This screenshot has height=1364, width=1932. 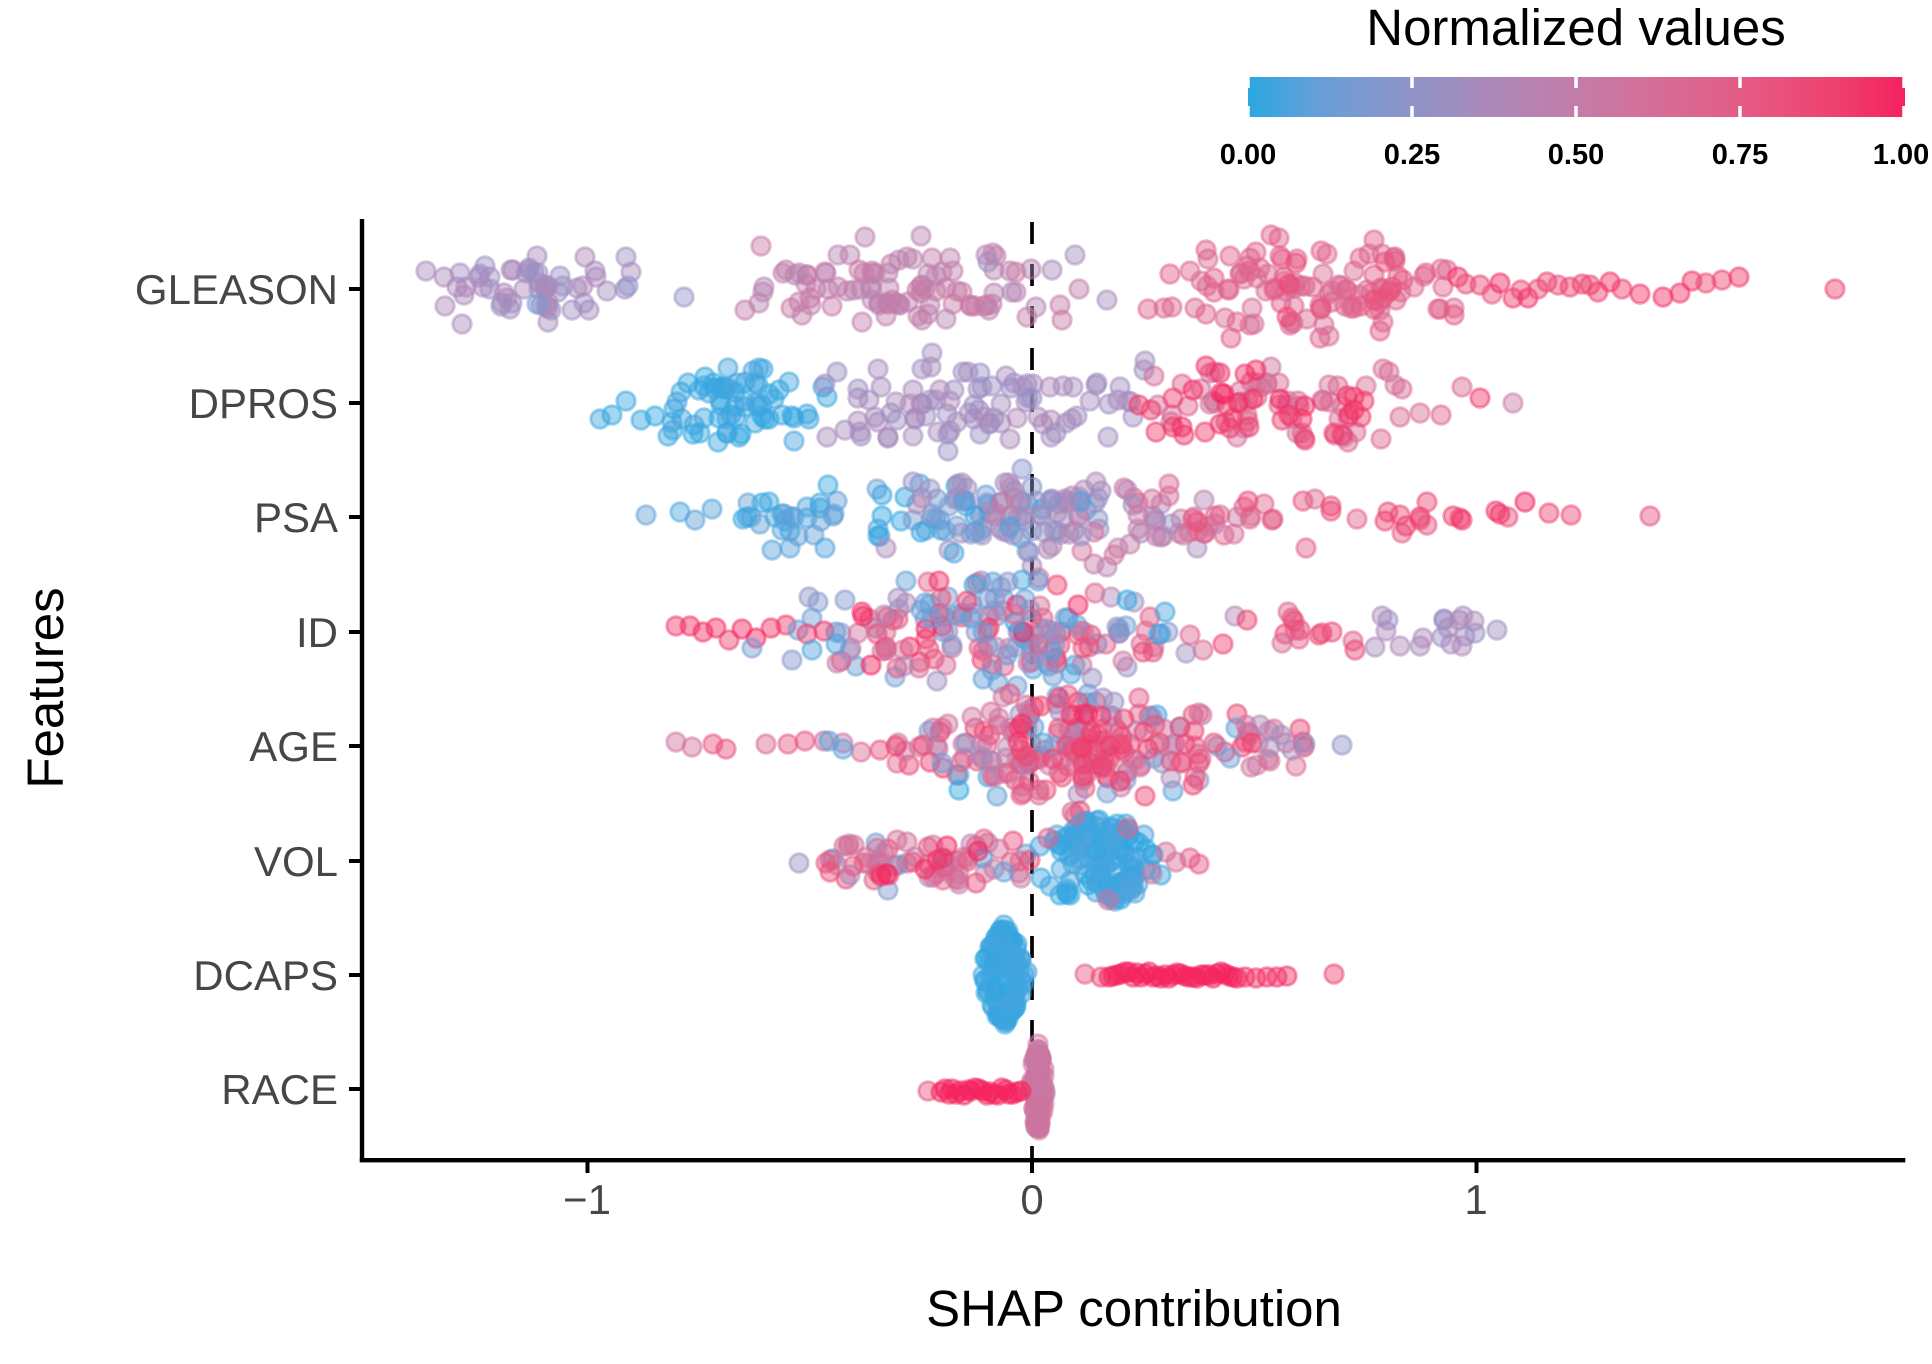 I want to click on svg-text: 1, so click(x=1475, y=1199).